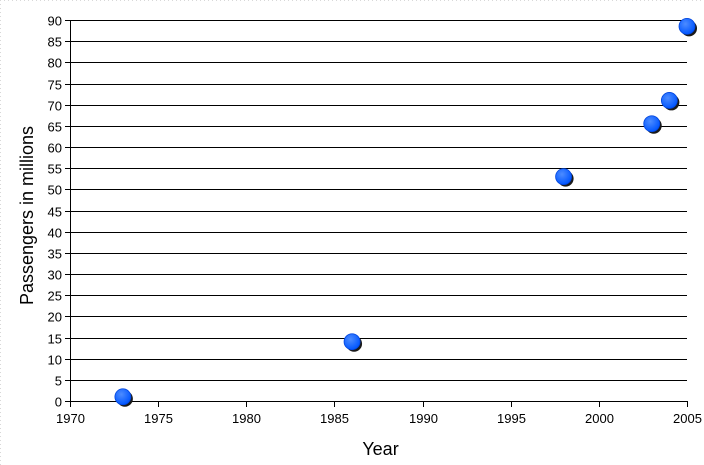 The height and width of the screenshot is (465, 704). I want to click on y-axis-title: Passengers in millions, so click(27, 215).